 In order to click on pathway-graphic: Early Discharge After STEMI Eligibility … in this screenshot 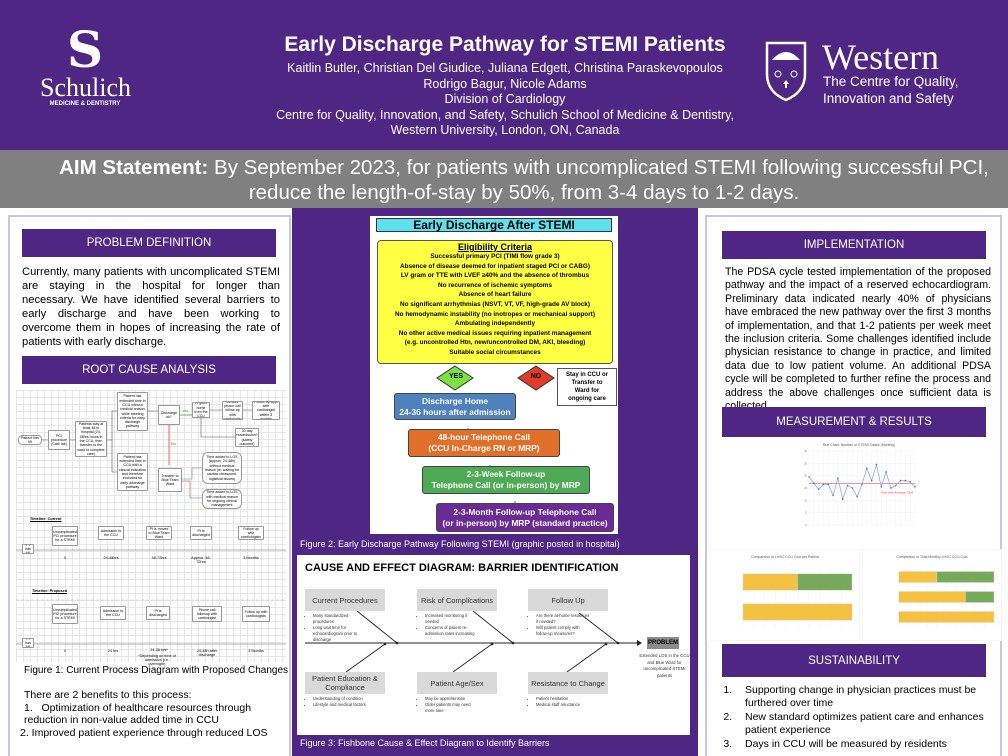, I will do `click(494, 375)`.